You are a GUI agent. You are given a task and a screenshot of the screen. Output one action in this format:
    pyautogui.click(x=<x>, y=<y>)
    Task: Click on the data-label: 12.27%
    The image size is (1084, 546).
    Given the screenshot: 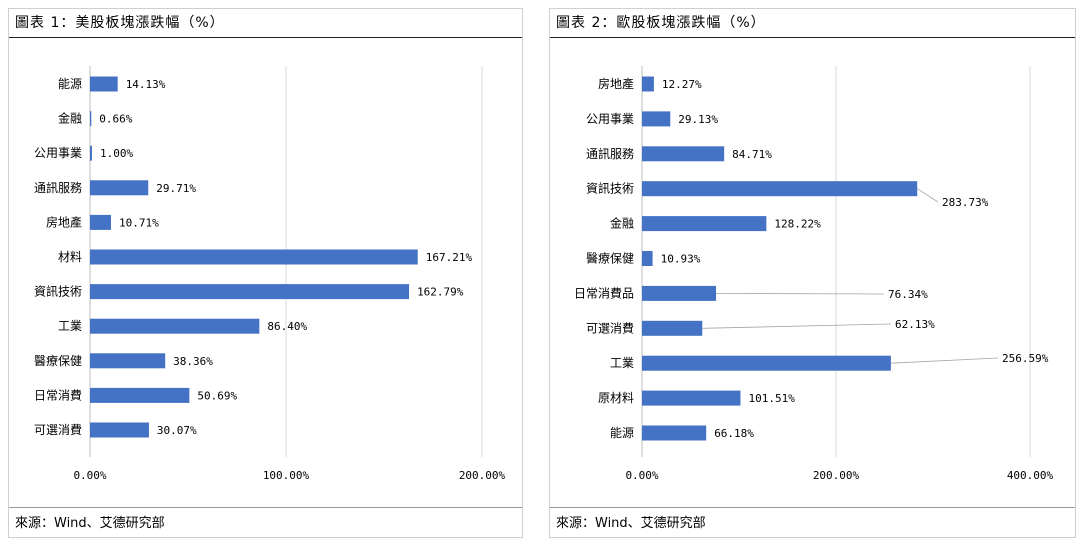 What is the action you would take?
    pyautogui.click(x=682, y=84)
    